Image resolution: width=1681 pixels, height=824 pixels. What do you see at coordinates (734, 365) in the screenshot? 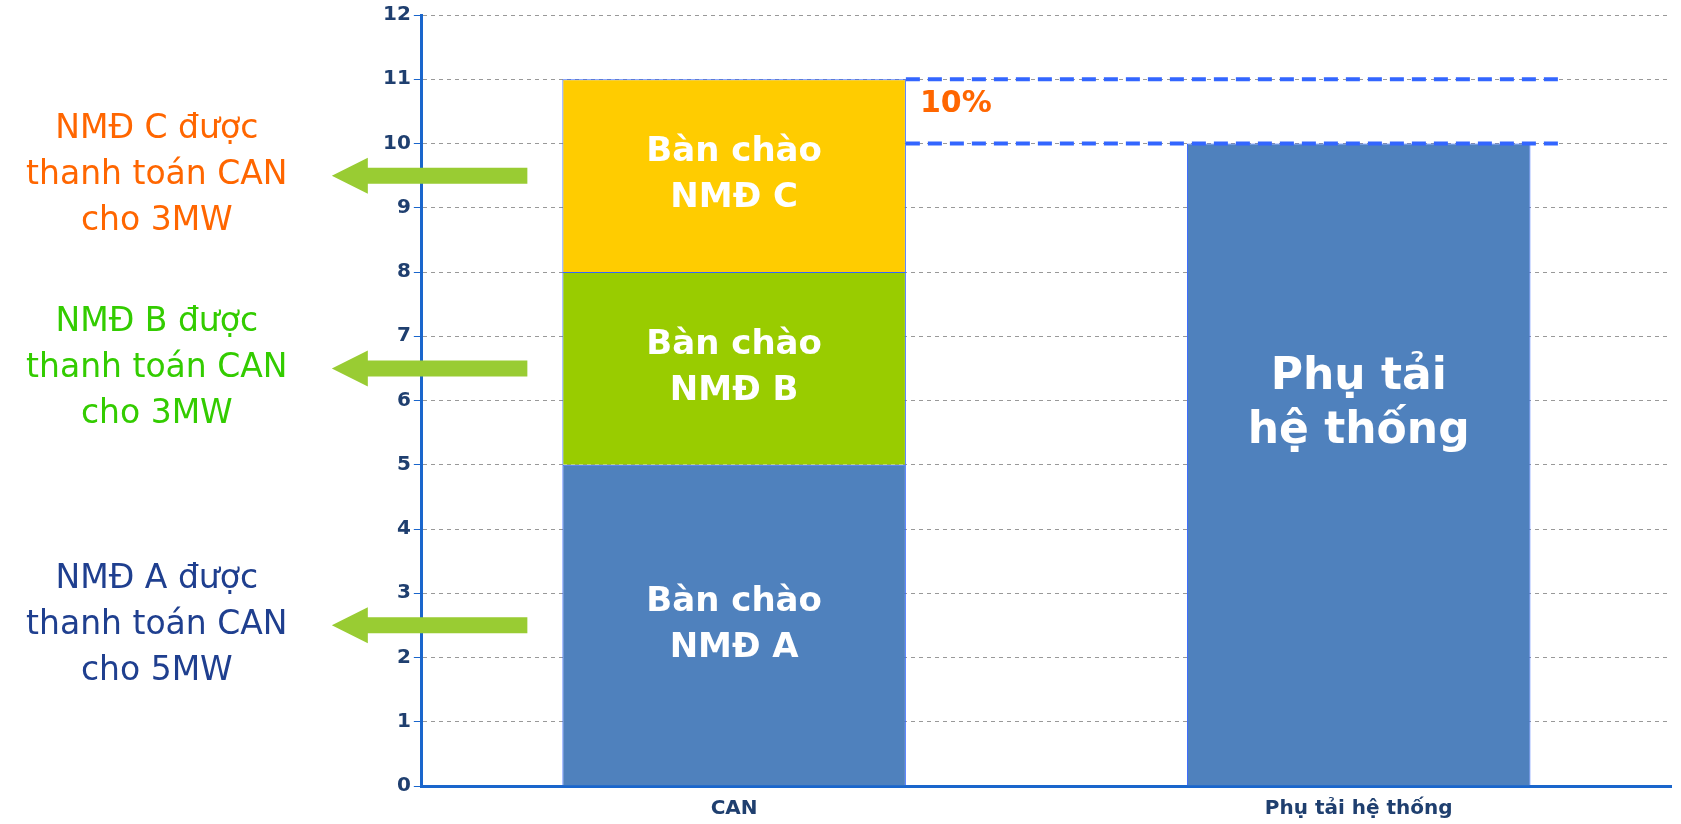
I see `series-label: Bàn chào NMĐ B` at bounding box center [734, 365].